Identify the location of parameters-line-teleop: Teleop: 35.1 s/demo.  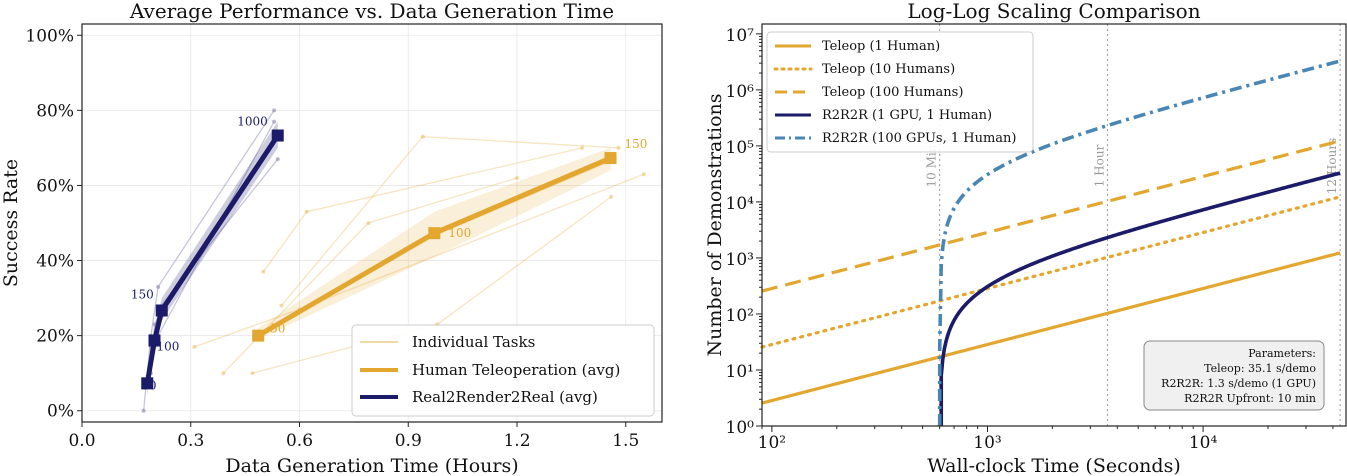
(1260, 368).